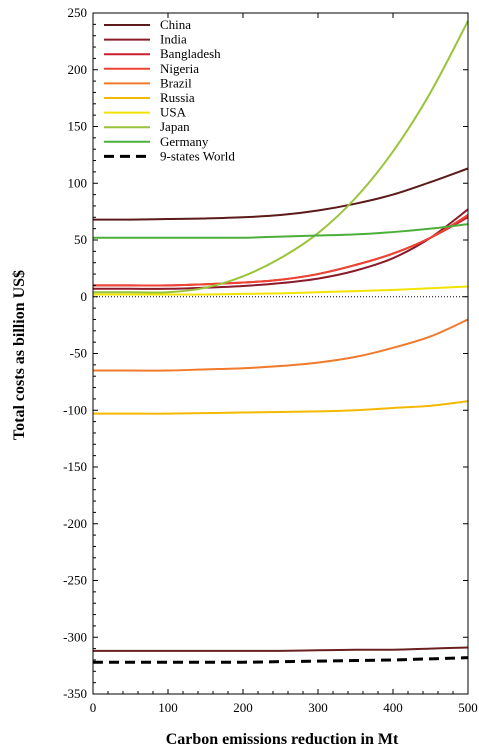  What do you see at coordinates (78, 69) in the screenshot?
I see `y-tick-label: 200` at bounding box center [78, 69].